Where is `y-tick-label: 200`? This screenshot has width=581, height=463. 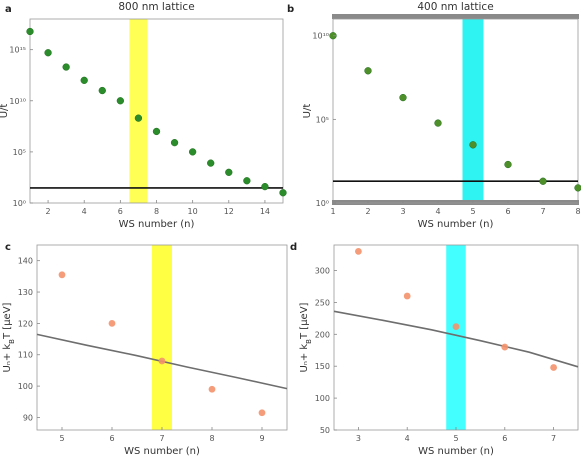 y-tick-label: 200 is located at coordinates (322, 334).